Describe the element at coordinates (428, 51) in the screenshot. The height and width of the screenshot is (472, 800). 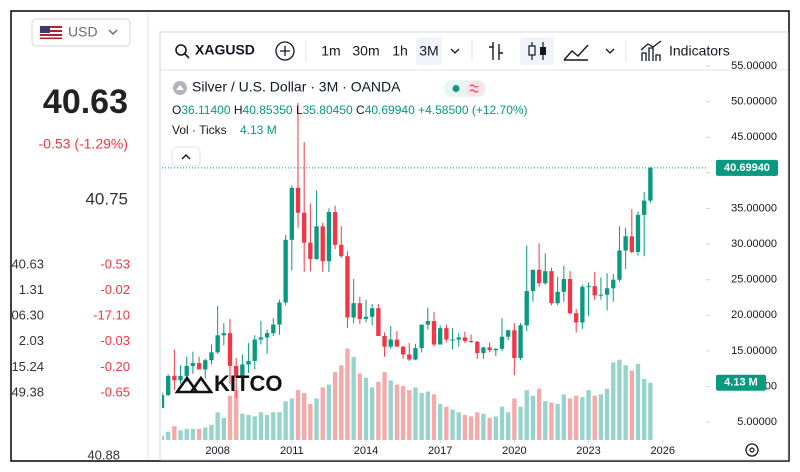
I see `interval-button: 3M` at that location.